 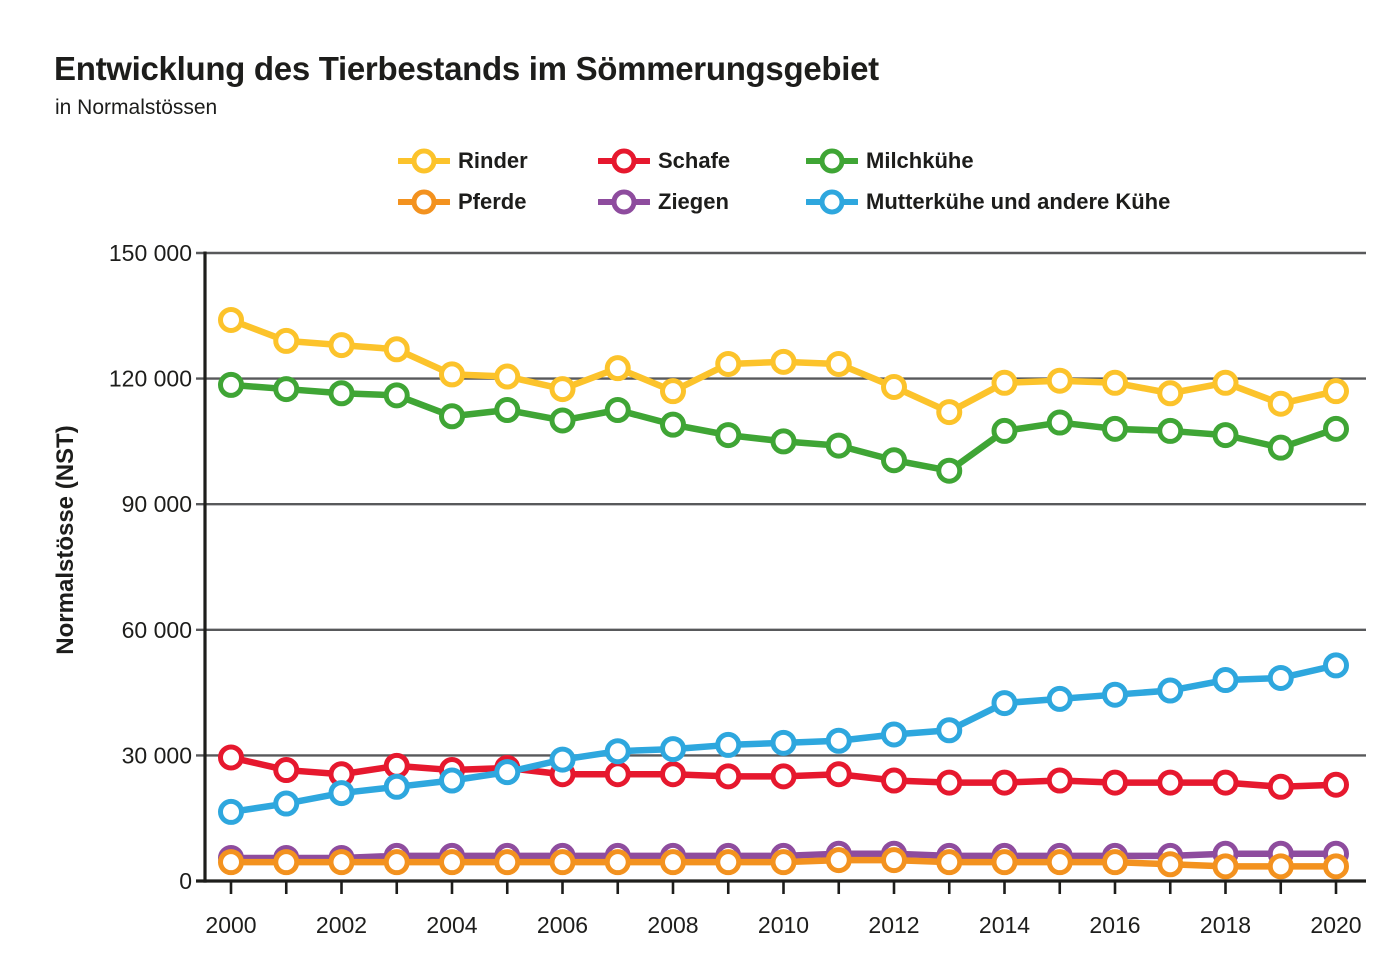 What do you see at coordinates (157, 755) in the screenshot?
I see `y-tick-label-30000: 30 000` at bounding box center [157, 755].